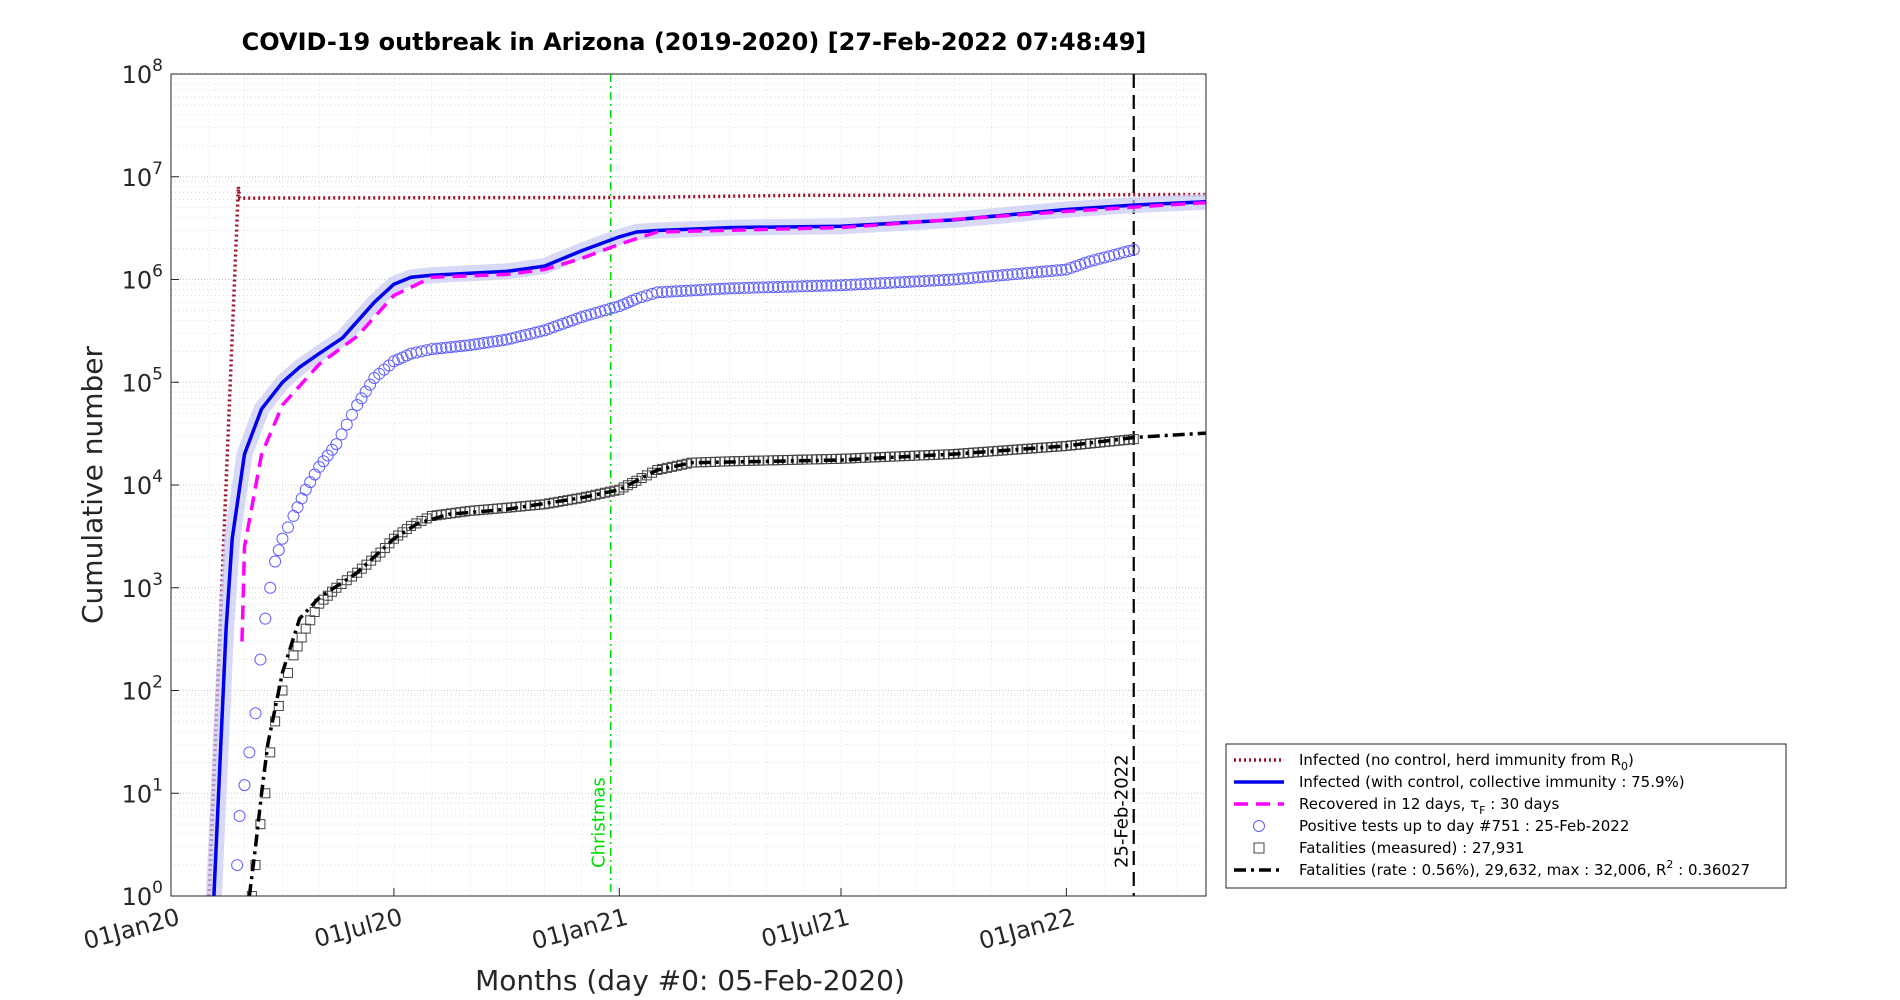 The height and width of the screenshot is (1000, 1900). What do you see at coordinates (142, 72) in the screenshot?
I see `y-tick-label: 10⁸` at bounding box center [142, 72].